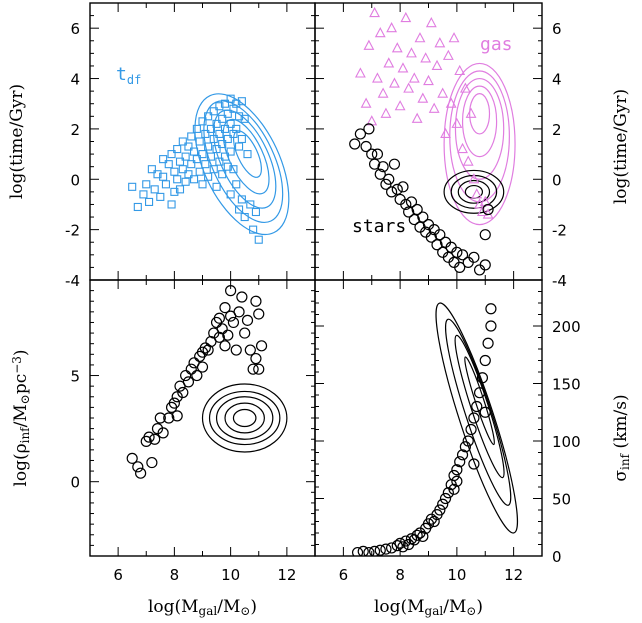 This screenshot has width=642, height=623. What do you see at coordinates (566, 442) in the screenshot?
I see `bottom-right-ytick-label: 100` at bounding box center [566, 442].